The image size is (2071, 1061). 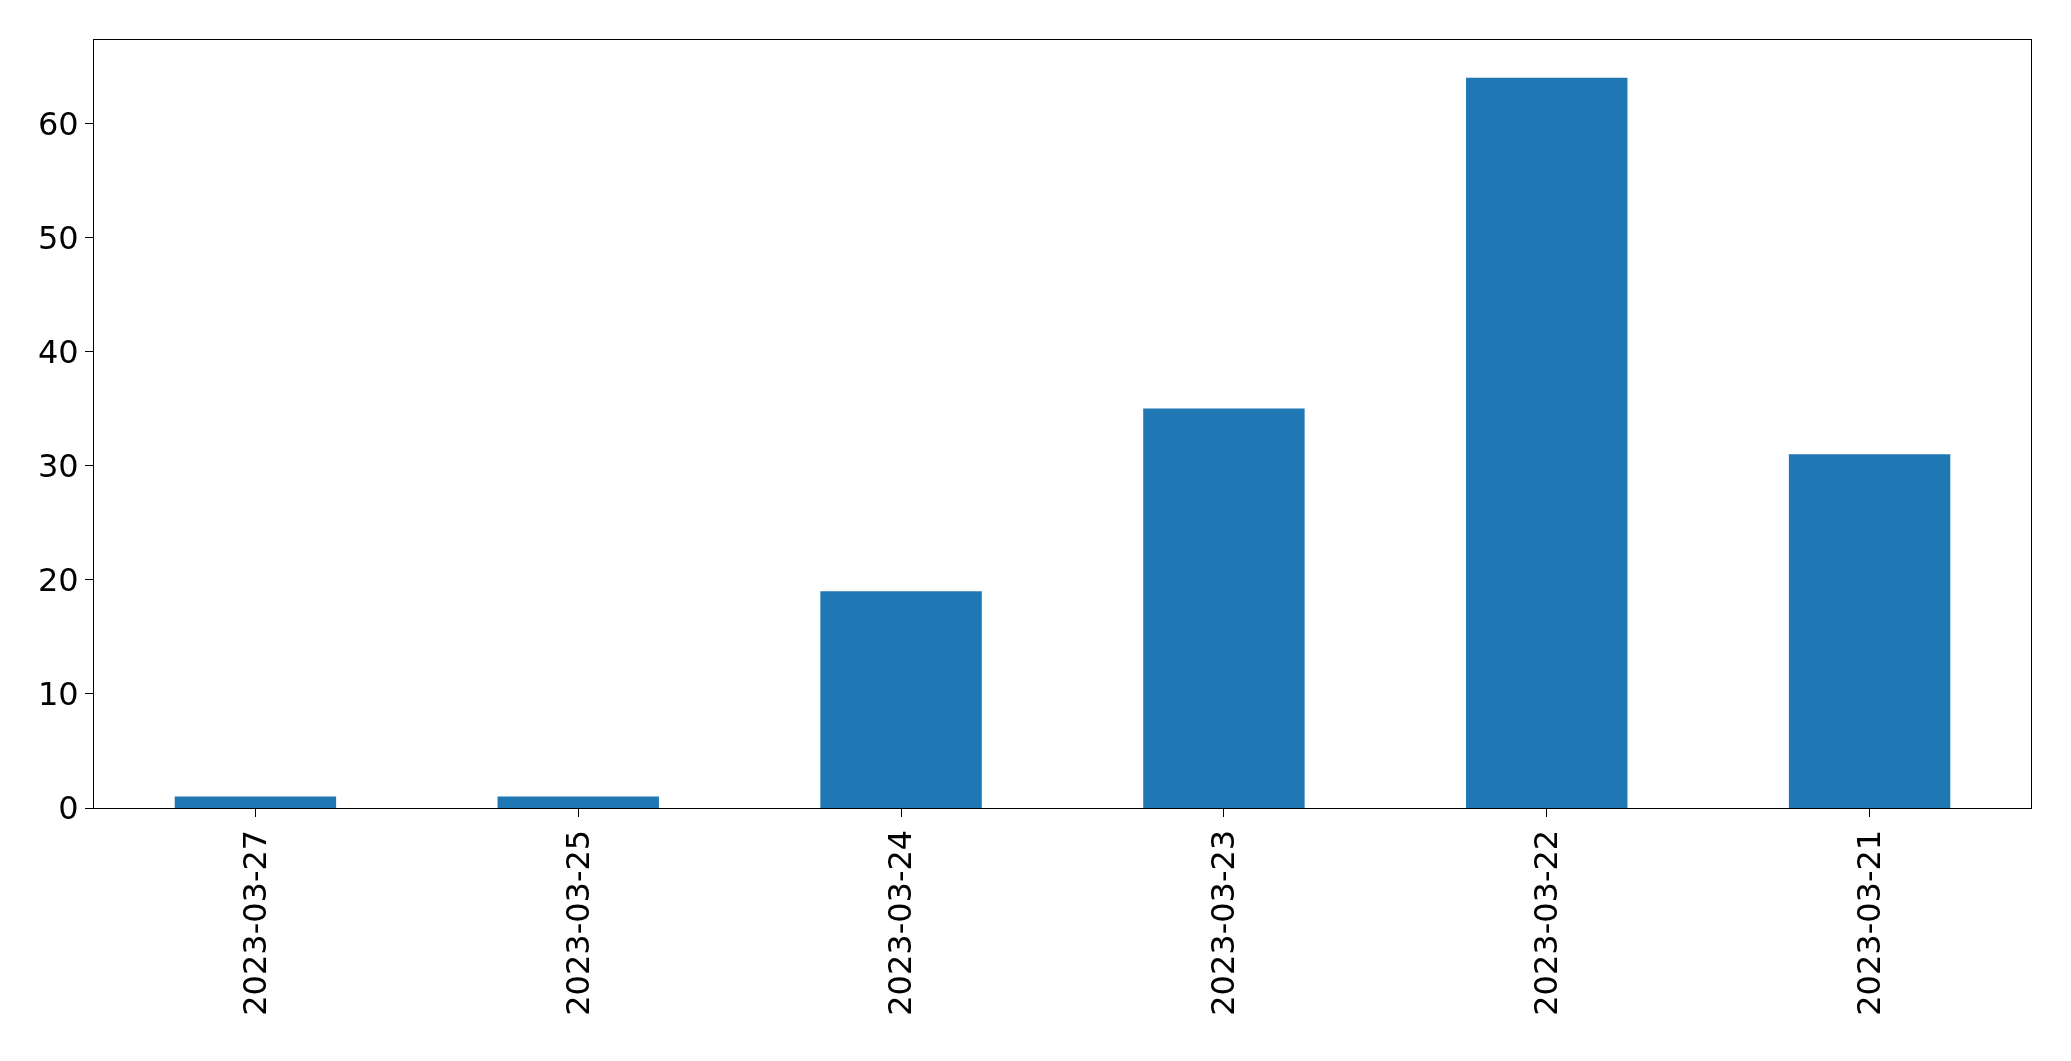 I want to click on y-tick-label: 20, so click(x=58, y=579).